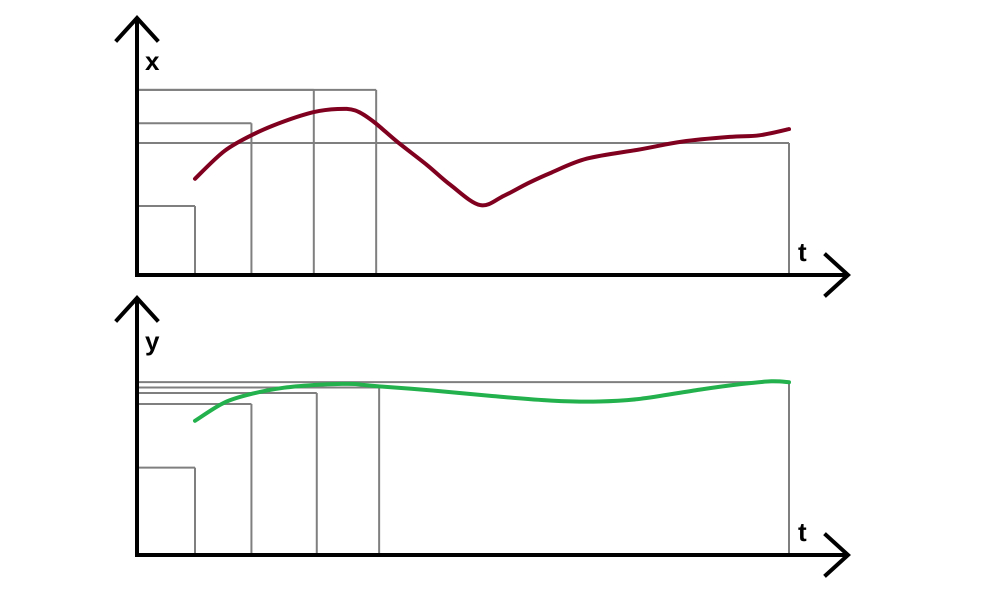  What do you see at coordinates (137, 29) in the screenshot?
I see `x-y-axis-arrow` at bounding box center [137, 29].